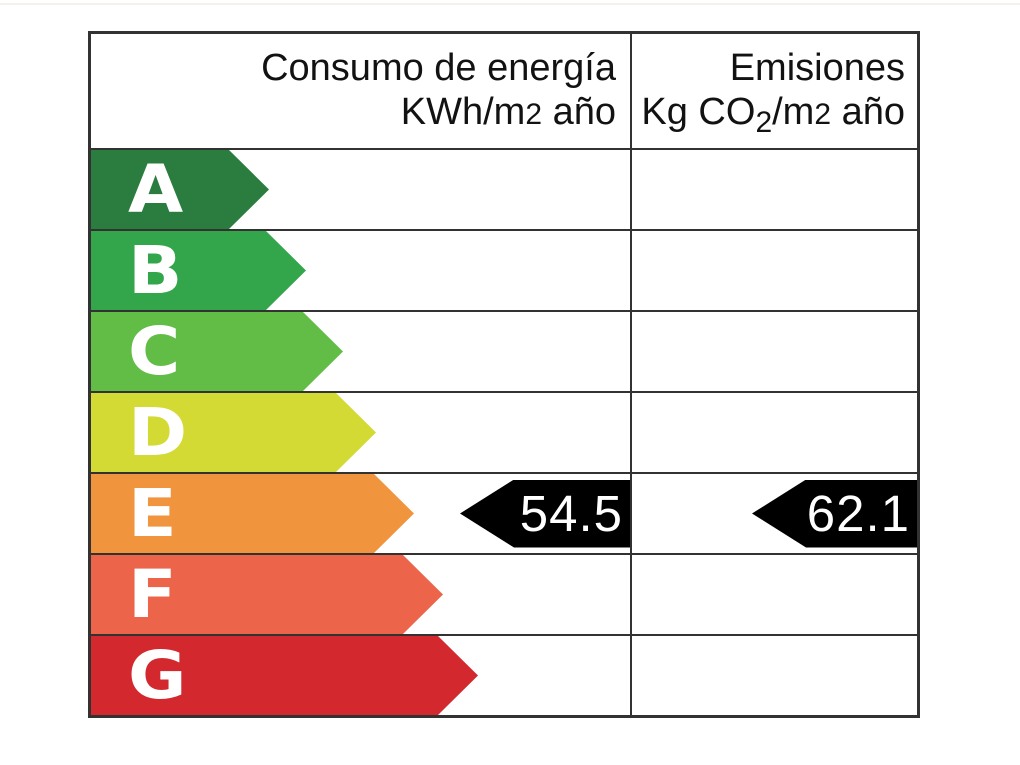 This screenshot has width=1020, height=765. I want to click on emissions-value-arrow: 62.1, so click(834, 513).